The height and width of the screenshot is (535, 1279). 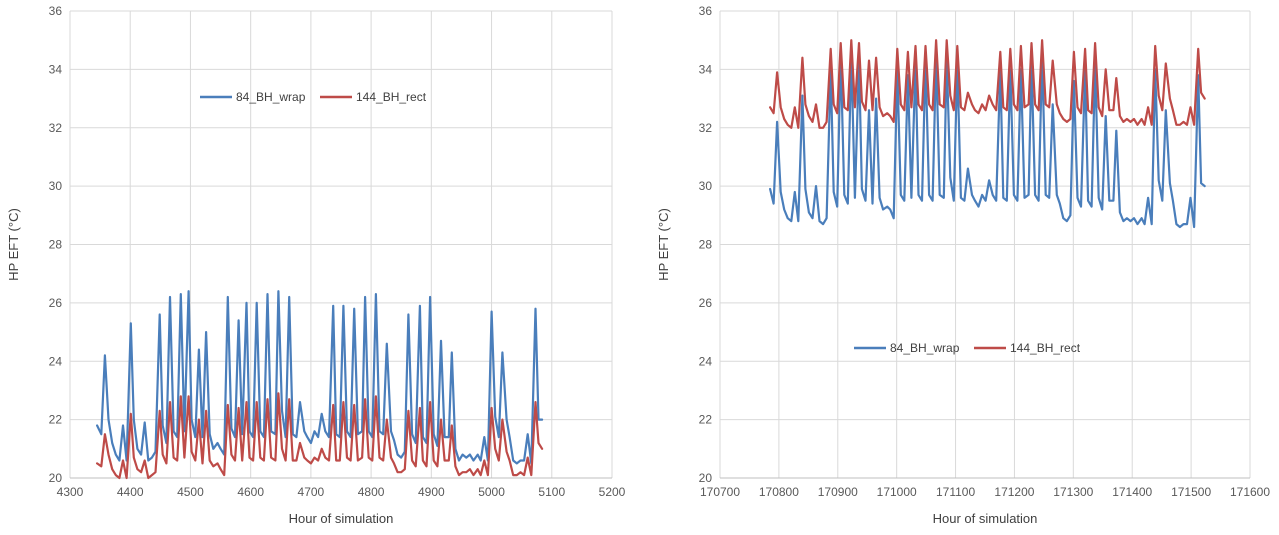 What do you see at coordinates (431, 492) in the screenshot?
I see `x-tick-label: 4900` at bounding box center [431, 492].